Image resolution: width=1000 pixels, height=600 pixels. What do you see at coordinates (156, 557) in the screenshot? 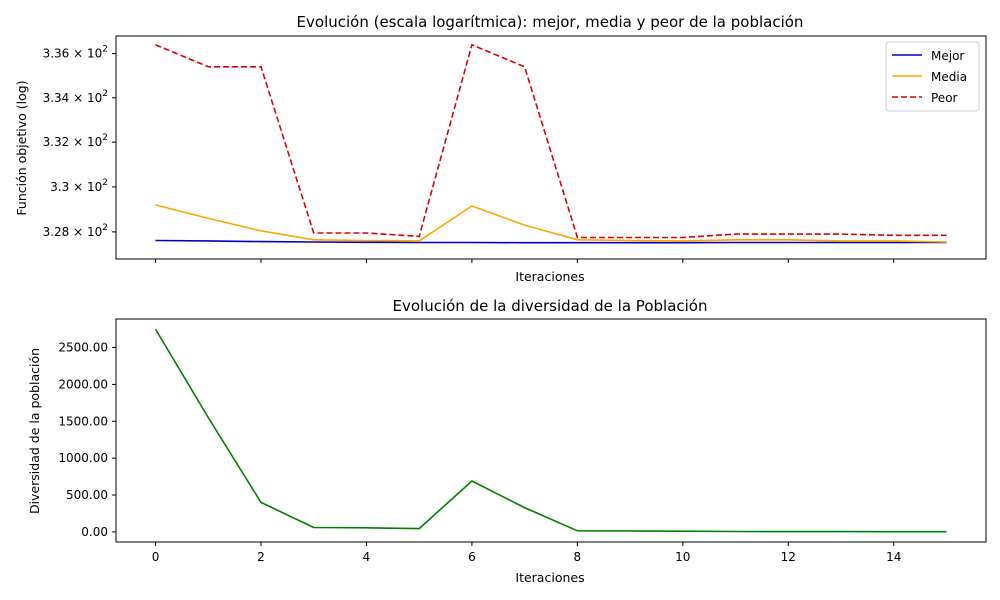
I see `chart2-x-tick-label: 0` at bounding box center [156, 557].